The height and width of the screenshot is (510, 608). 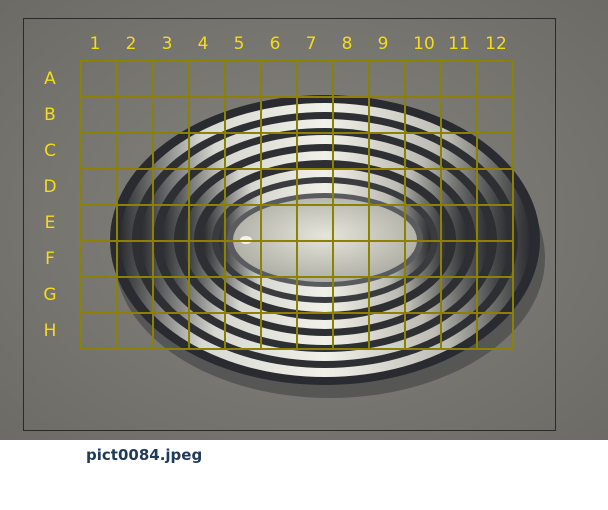 I want to click on column-label: 8, so click(x=347, y=44).